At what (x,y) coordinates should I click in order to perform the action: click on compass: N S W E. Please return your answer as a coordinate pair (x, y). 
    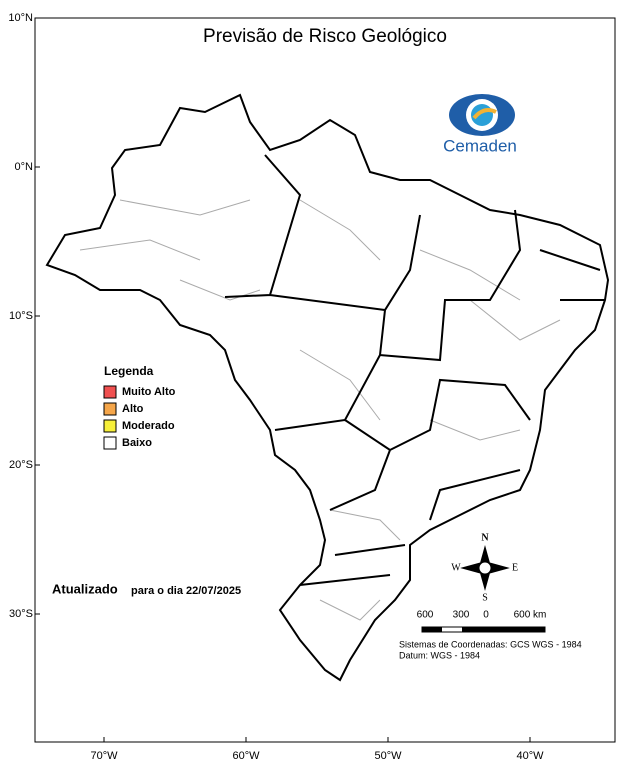
    Looking at the image, I should click on (484, 567).